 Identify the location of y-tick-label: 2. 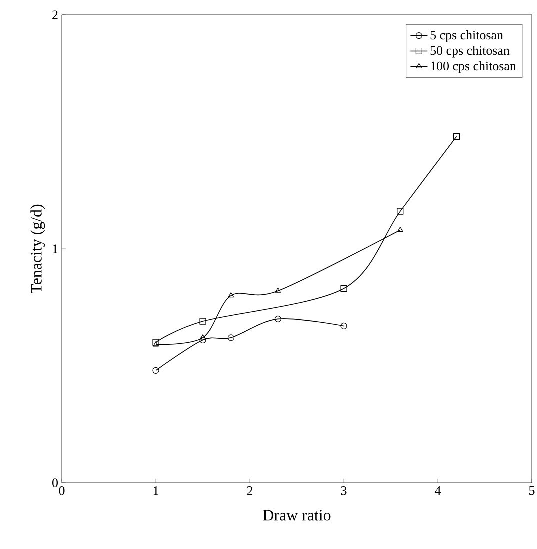
(55, 15).